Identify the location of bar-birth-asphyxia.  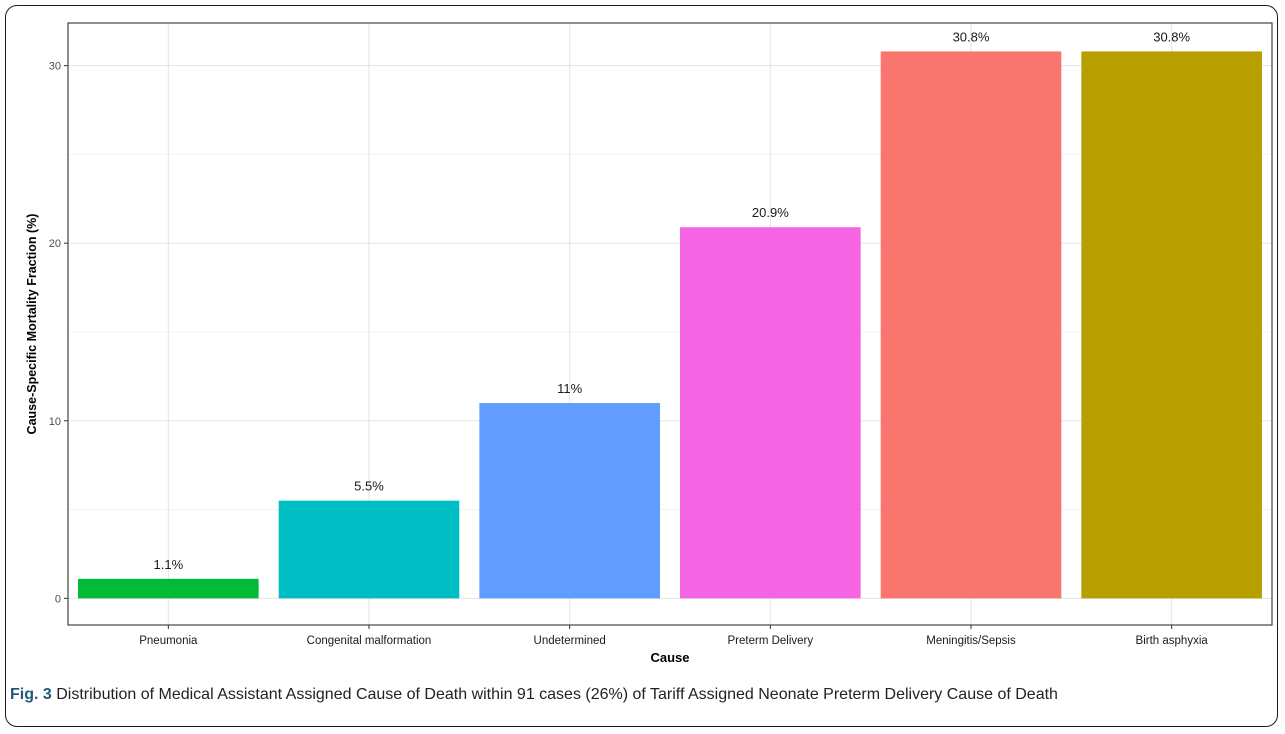
(1171, 325).